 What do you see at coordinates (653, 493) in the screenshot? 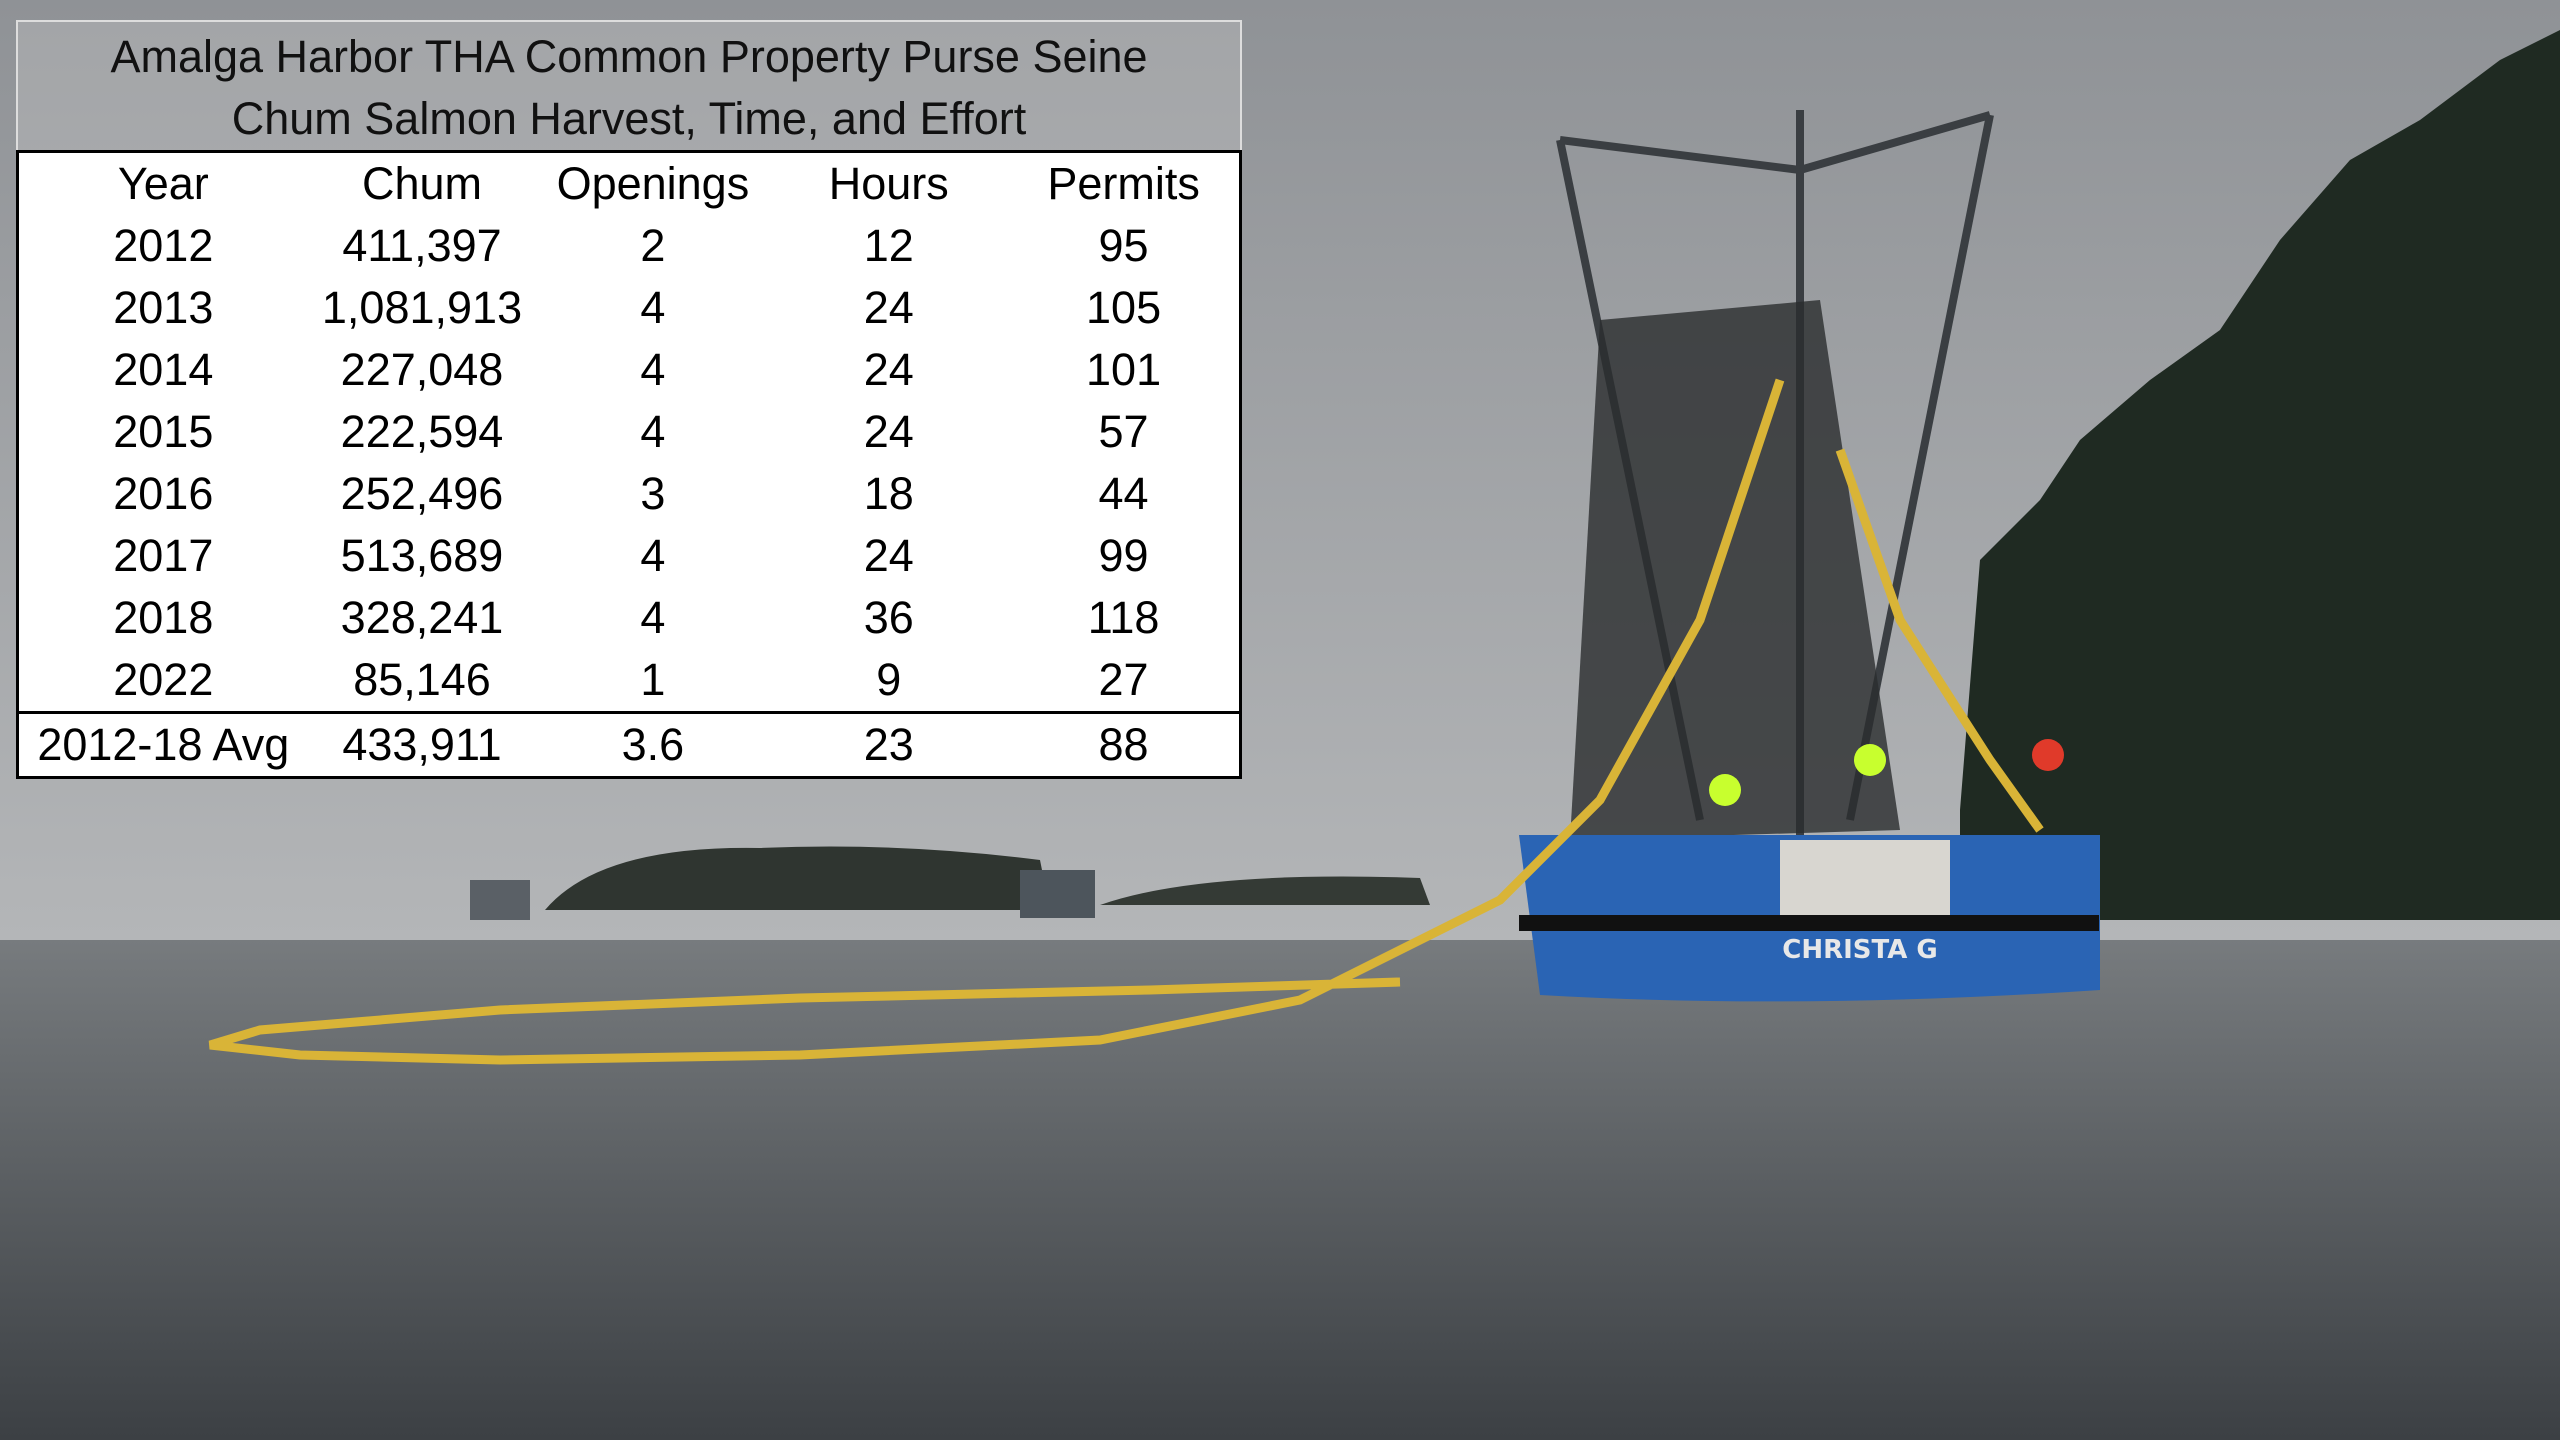
I see `table-cell: 3` at bounding box center [653, 493].